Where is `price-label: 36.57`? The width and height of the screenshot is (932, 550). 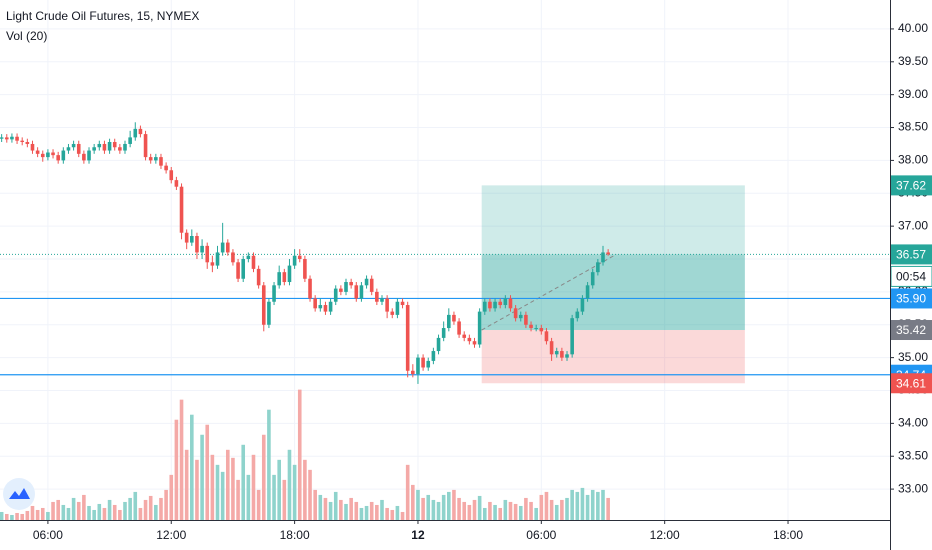 price-label: 36.57 is located at coordinates (911, 255).